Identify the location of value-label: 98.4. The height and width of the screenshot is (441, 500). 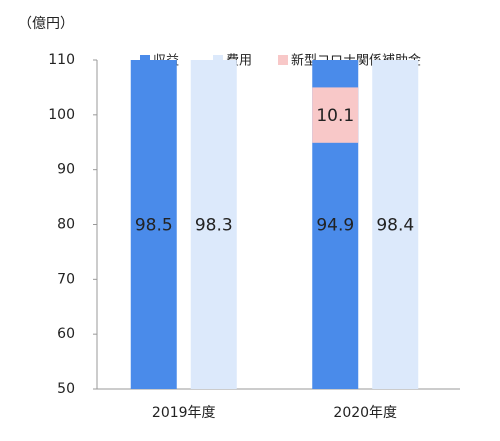
(395, 226).